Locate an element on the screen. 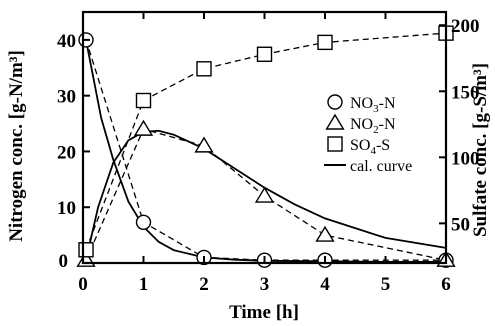 The width and height of the screenshot is (495, 326). legend-marker-circle is located at coordinates (335, 102).